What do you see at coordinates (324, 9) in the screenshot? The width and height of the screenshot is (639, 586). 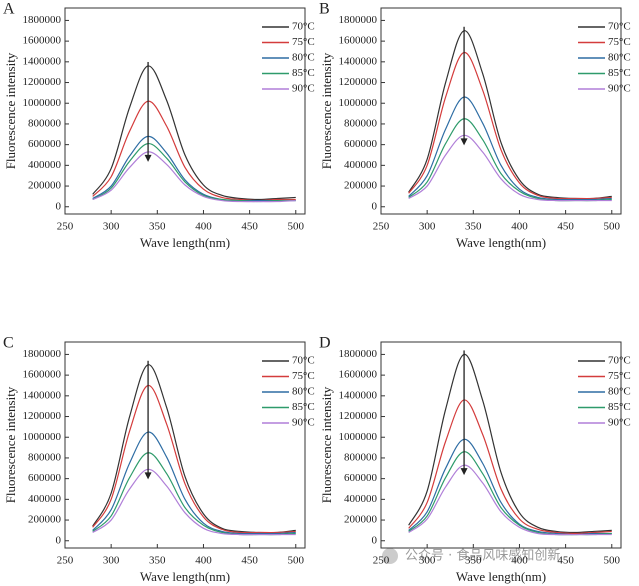 I see `panel-label: B` at bounding box center [324, 9].